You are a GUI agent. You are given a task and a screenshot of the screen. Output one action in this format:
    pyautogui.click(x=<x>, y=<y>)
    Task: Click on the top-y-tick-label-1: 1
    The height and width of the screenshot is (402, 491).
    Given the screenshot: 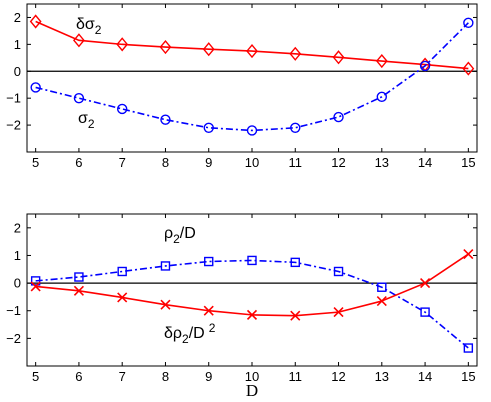 What is the action you would take?
    pyautogui.click(x=17, y=44)
    